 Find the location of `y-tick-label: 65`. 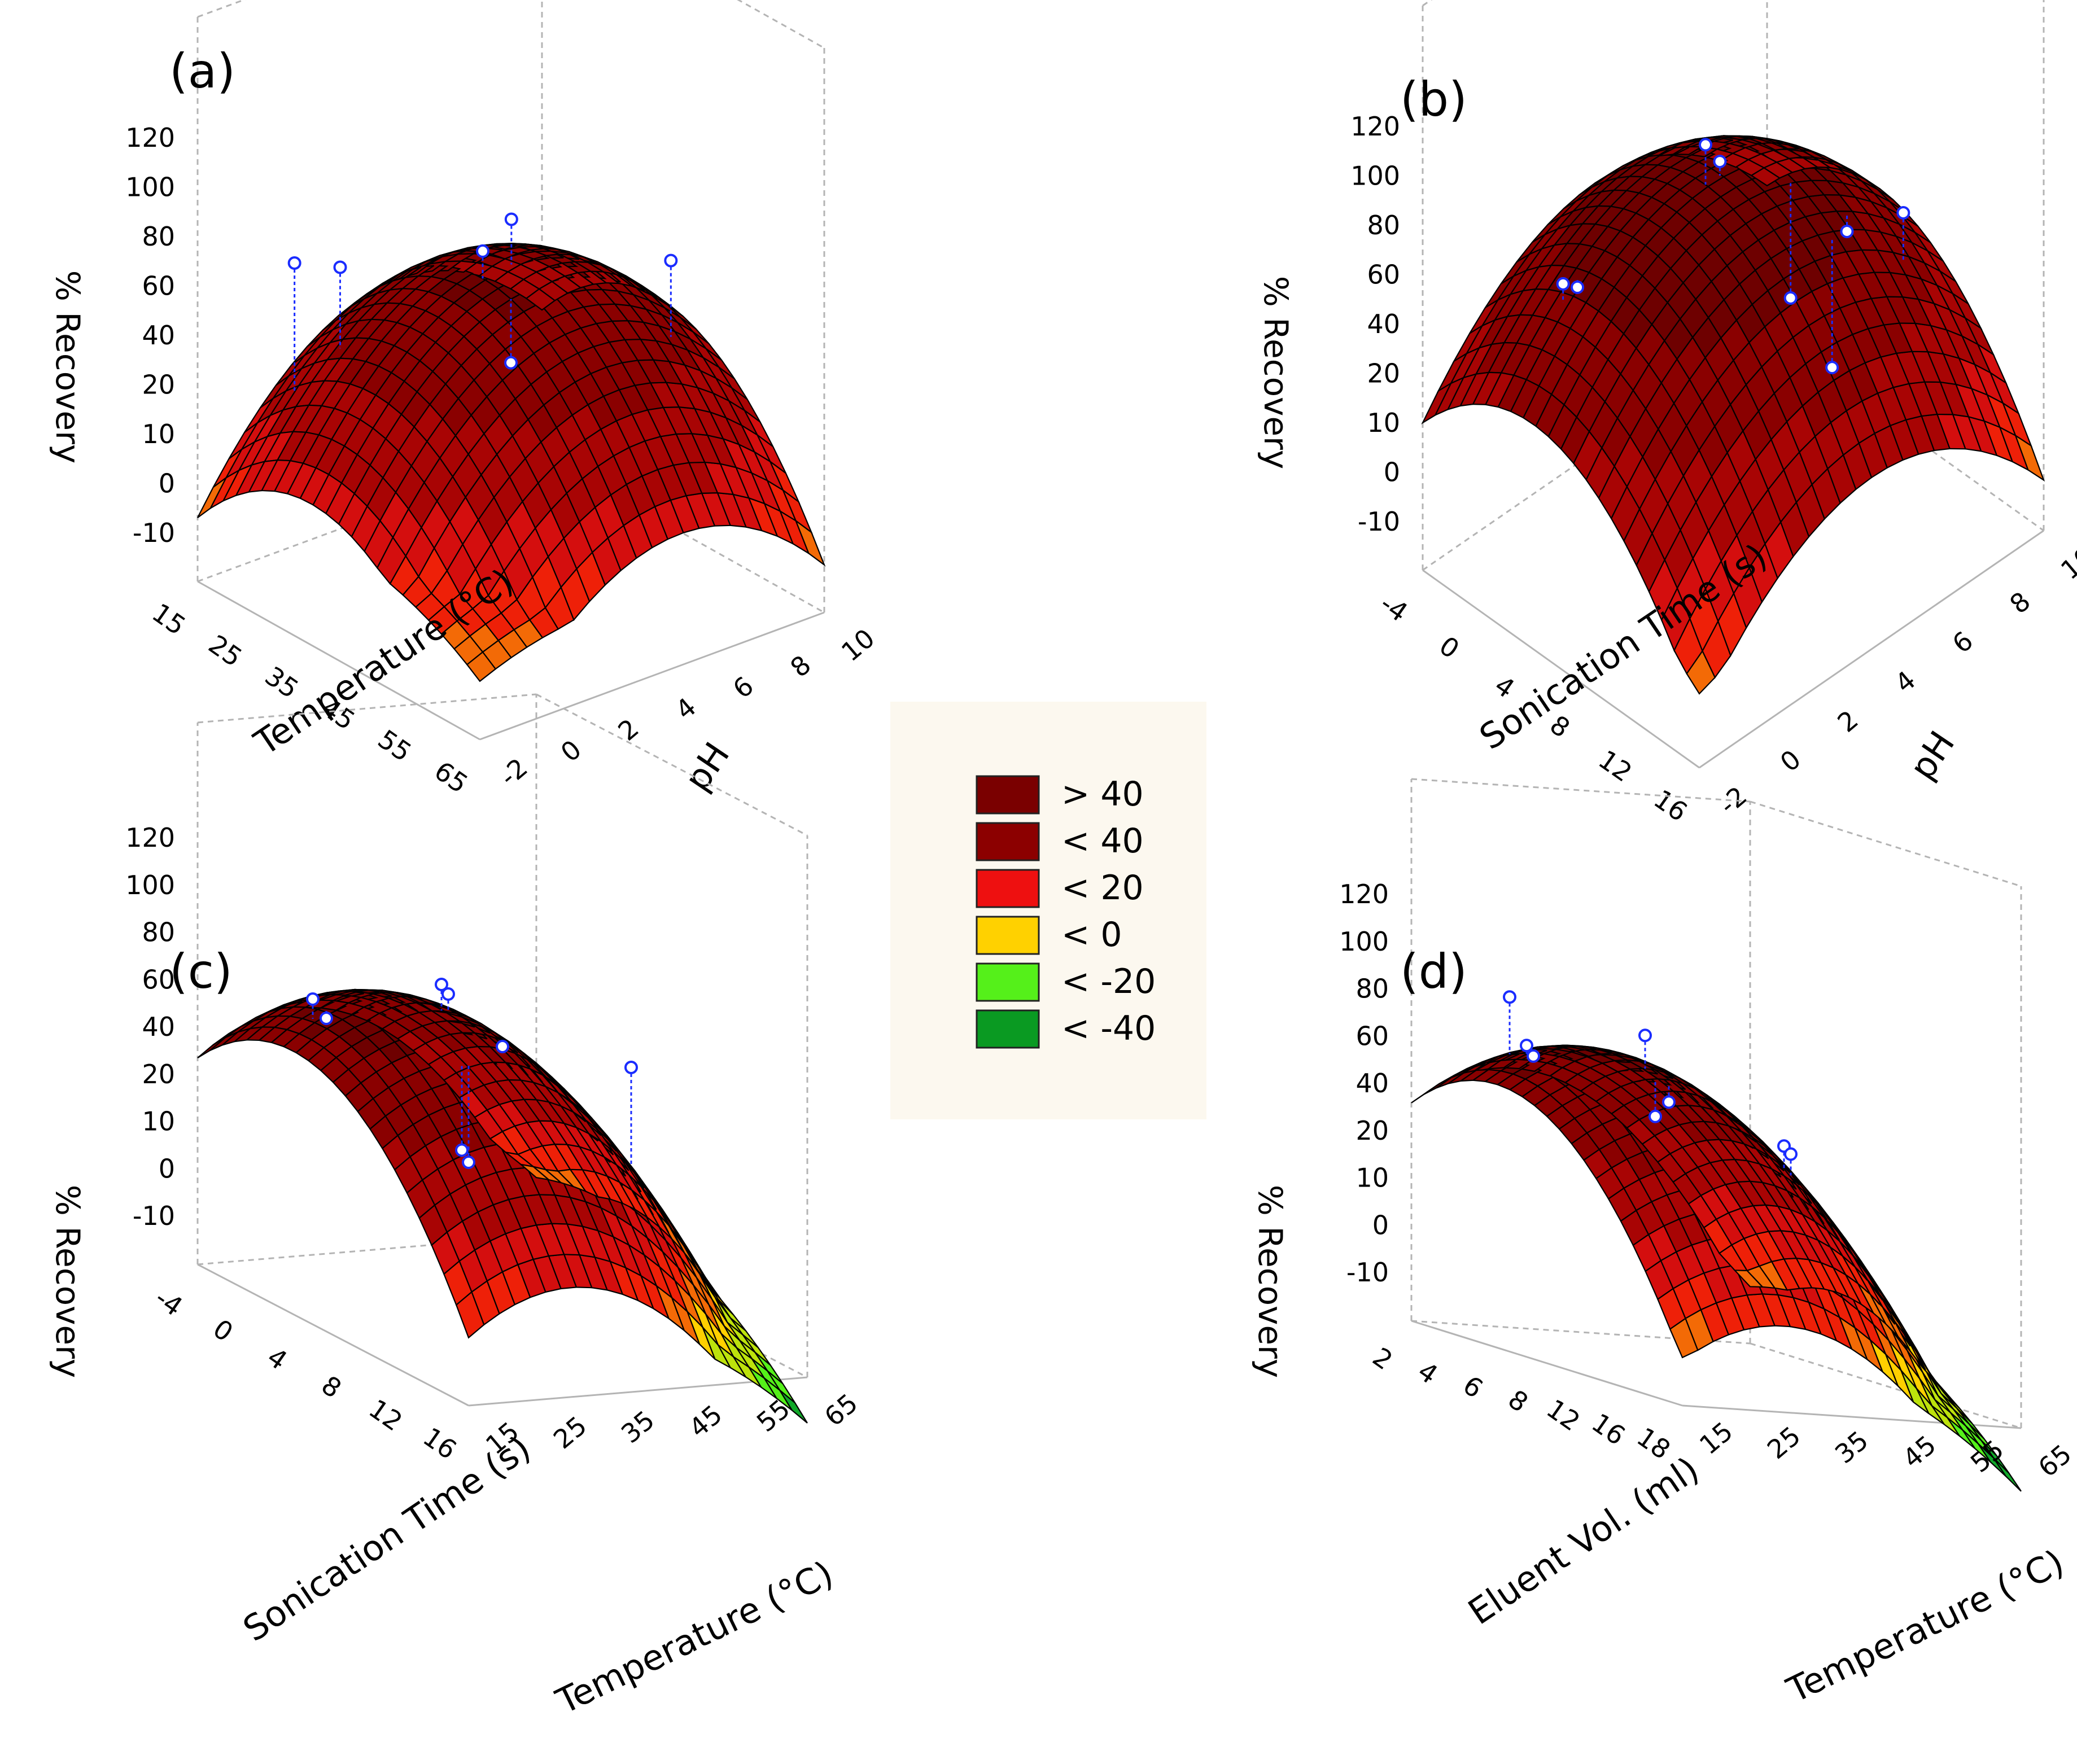

y-tick-label: 65 is located at coordinates (841, 1409).